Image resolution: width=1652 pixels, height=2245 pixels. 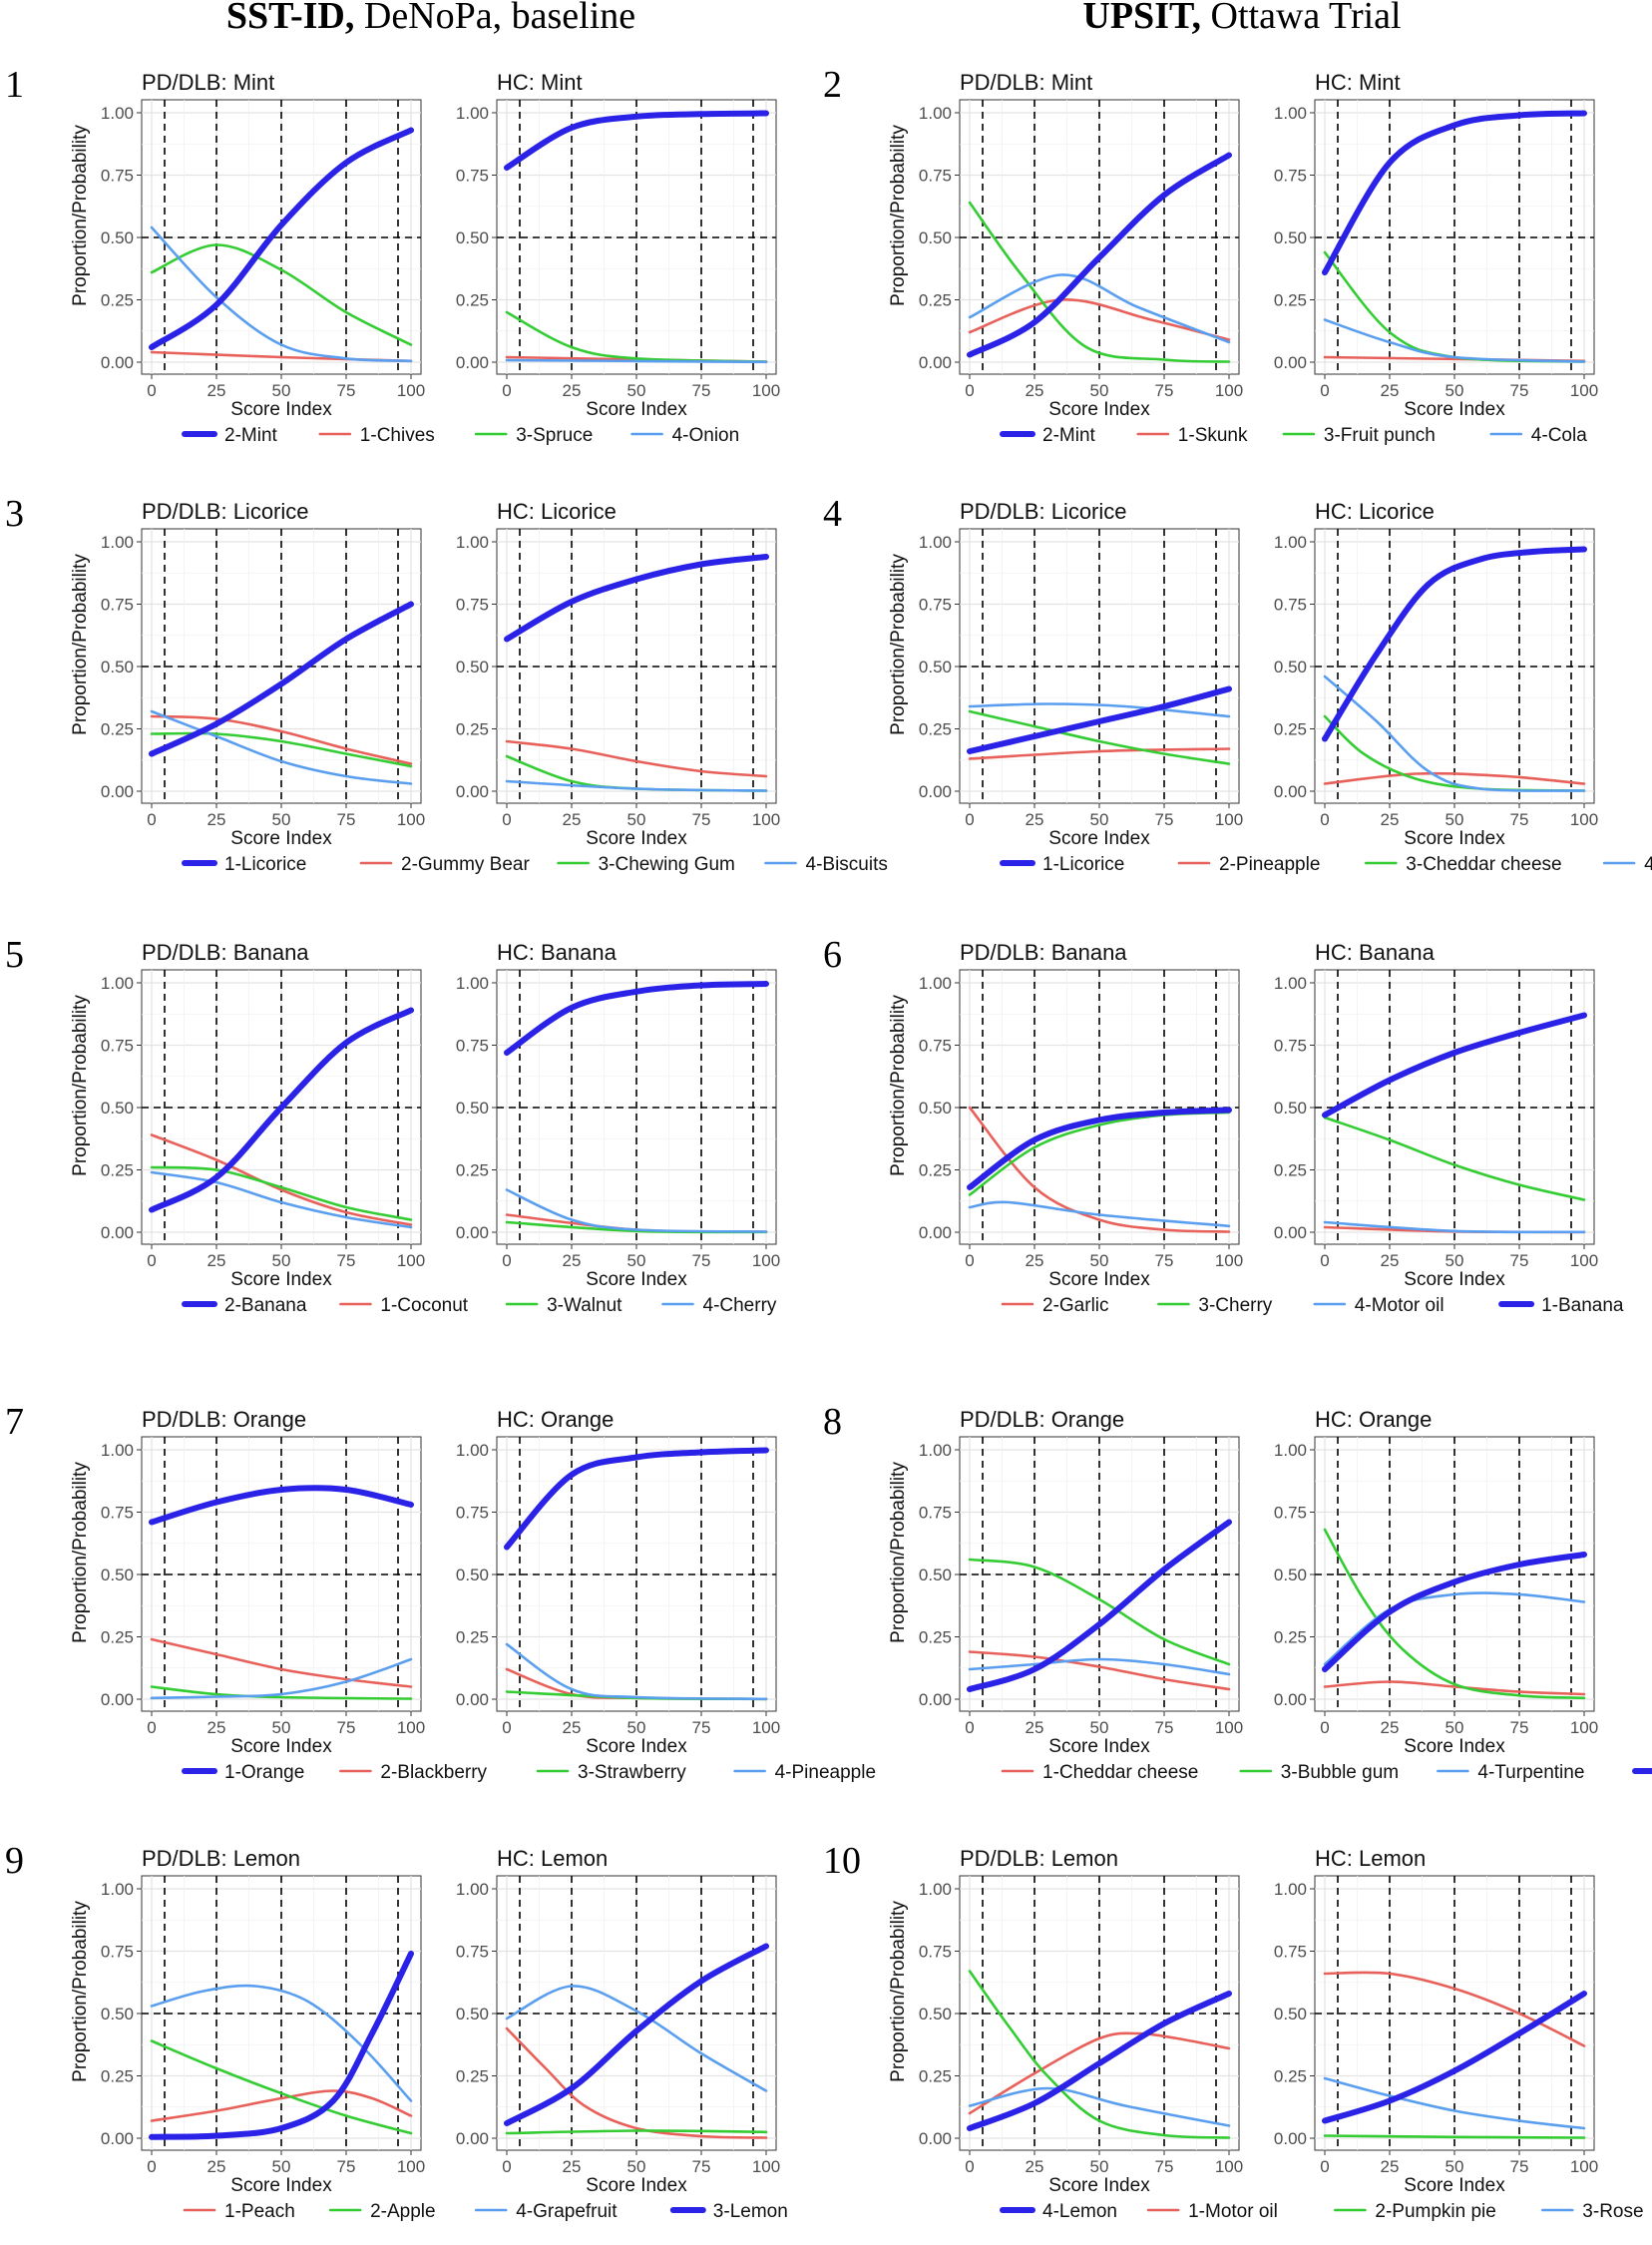 What do you see at coordinates (424, 1305) in the screenshot?
I see `legend-label: 1-Coconut` at bounding box center [424, 1305].